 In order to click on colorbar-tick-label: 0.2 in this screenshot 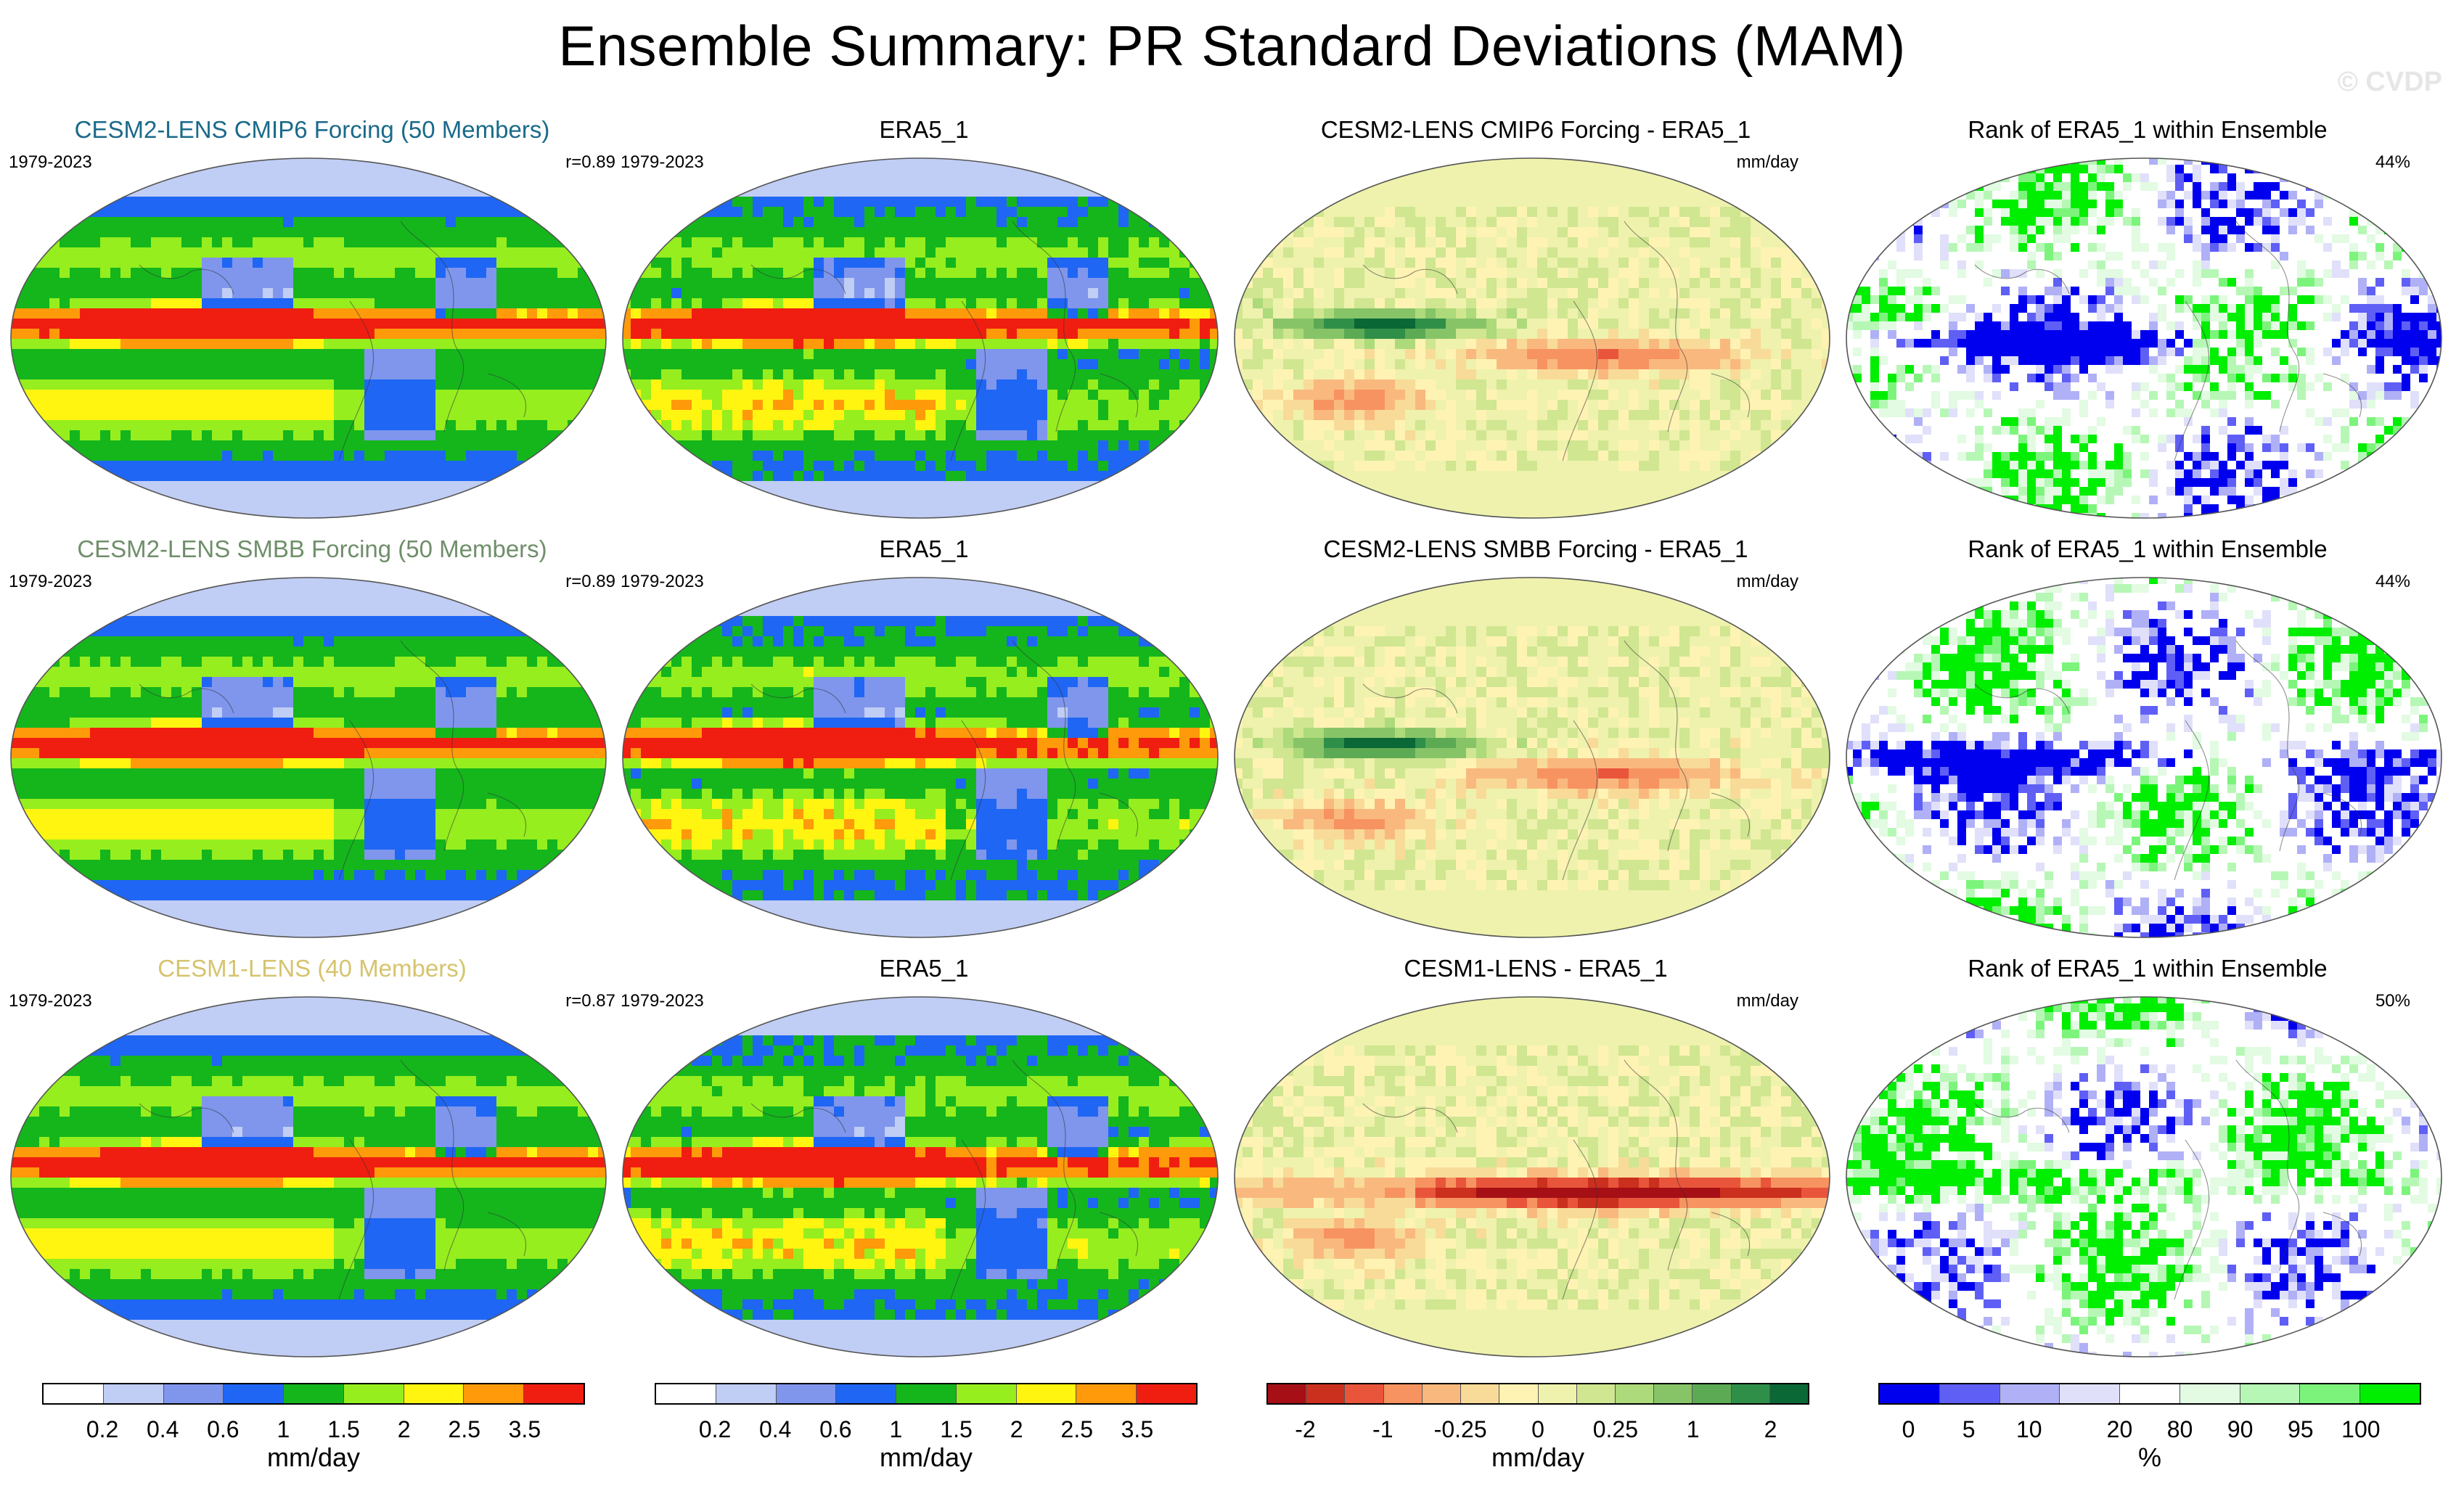, I will do `click(715, 1429)`.